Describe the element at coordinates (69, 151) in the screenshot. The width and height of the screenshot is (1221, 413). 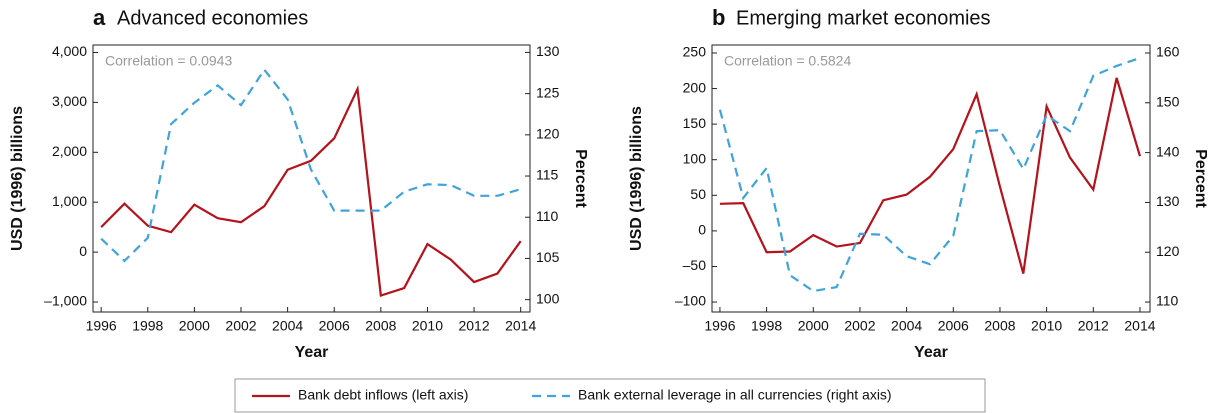
I see `y-tick-label: 2,000` at that location.